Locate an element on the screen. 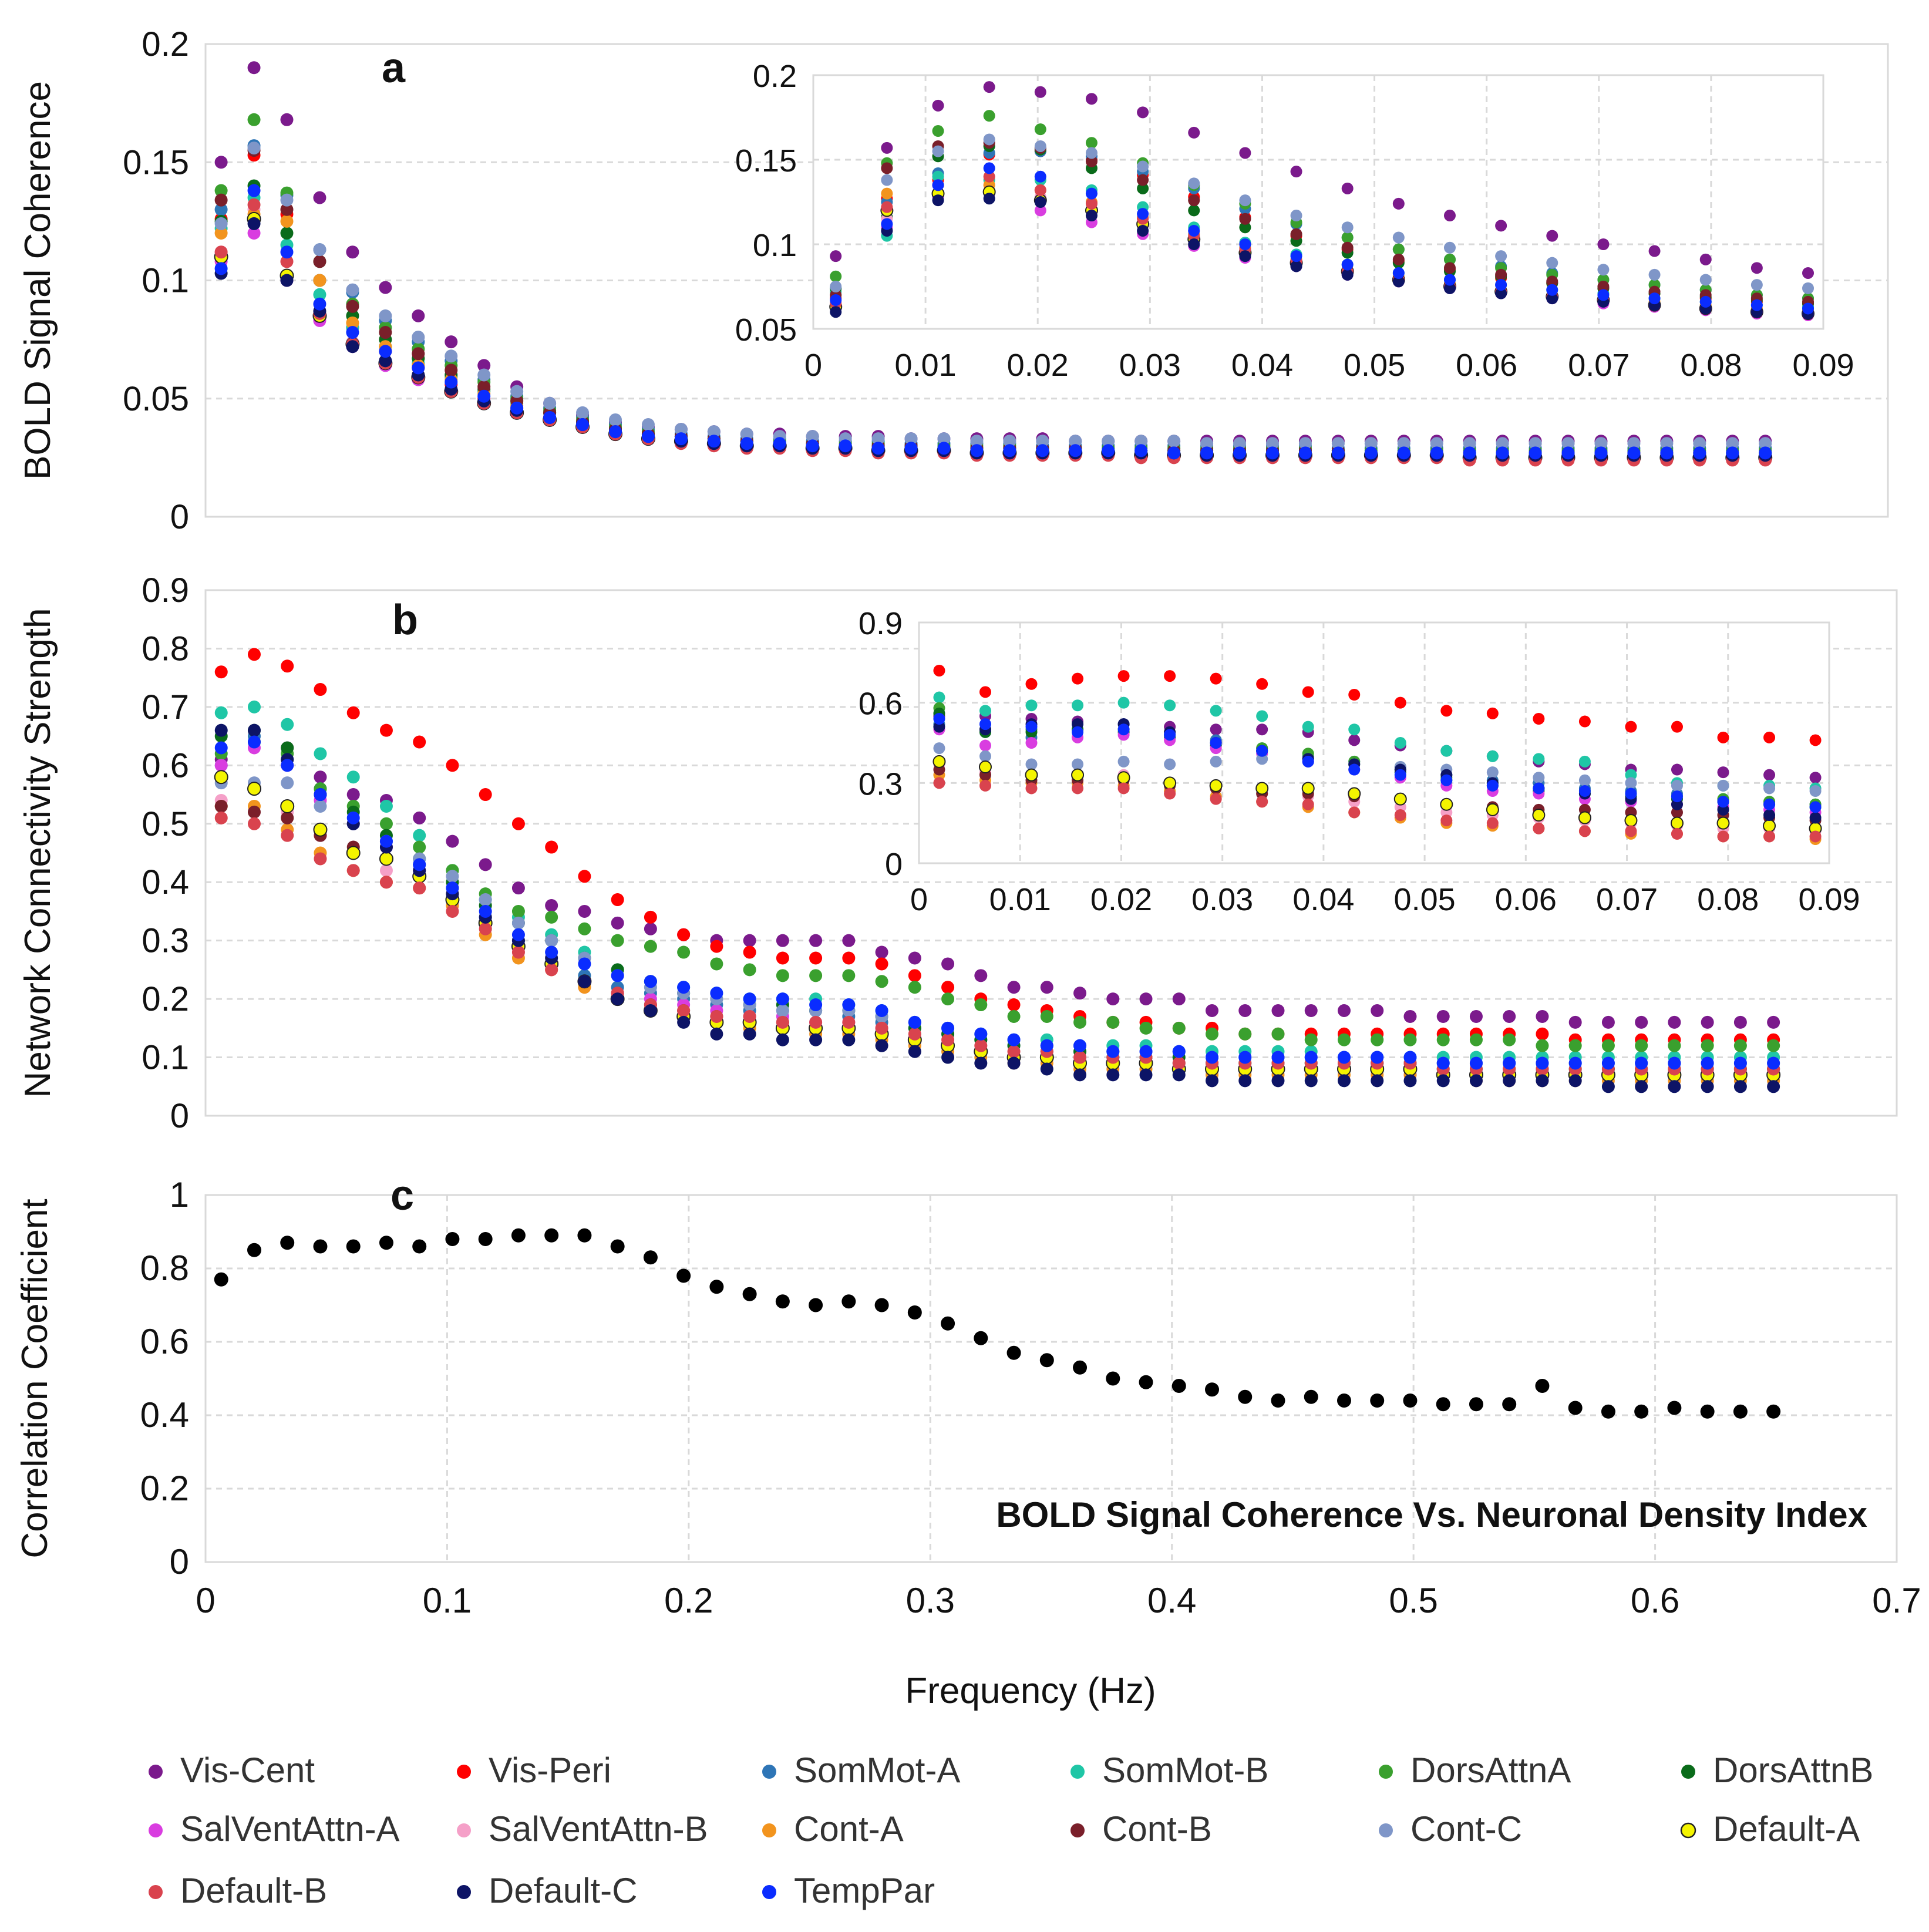 The image size is (1929, 1932). panel-b-inset-series-vis-peri is located at coordinates (1377, 705).